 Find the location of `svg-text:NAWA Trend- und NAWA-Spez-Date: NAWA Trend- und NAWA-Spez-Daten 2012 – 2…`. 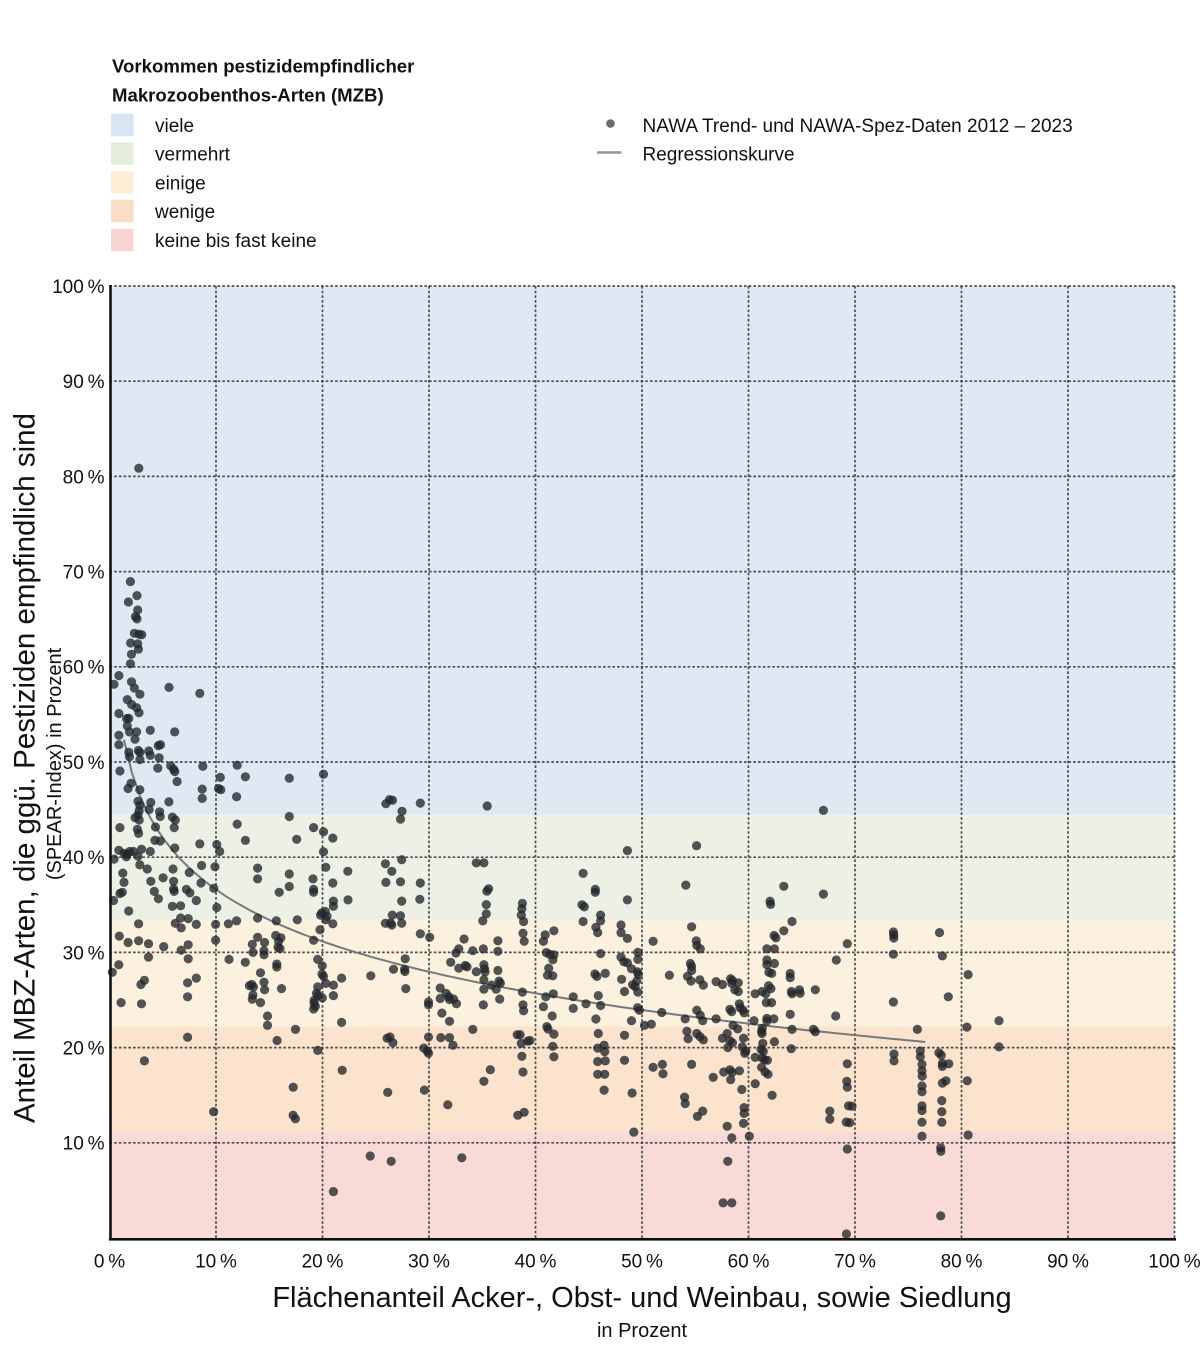

svg-text:NAWA Trend- und NAWA-Spez-Date: NAWA Trend- und NAWA-Spez-Daten 2012 – 2… is located at coordinates (858, 126).